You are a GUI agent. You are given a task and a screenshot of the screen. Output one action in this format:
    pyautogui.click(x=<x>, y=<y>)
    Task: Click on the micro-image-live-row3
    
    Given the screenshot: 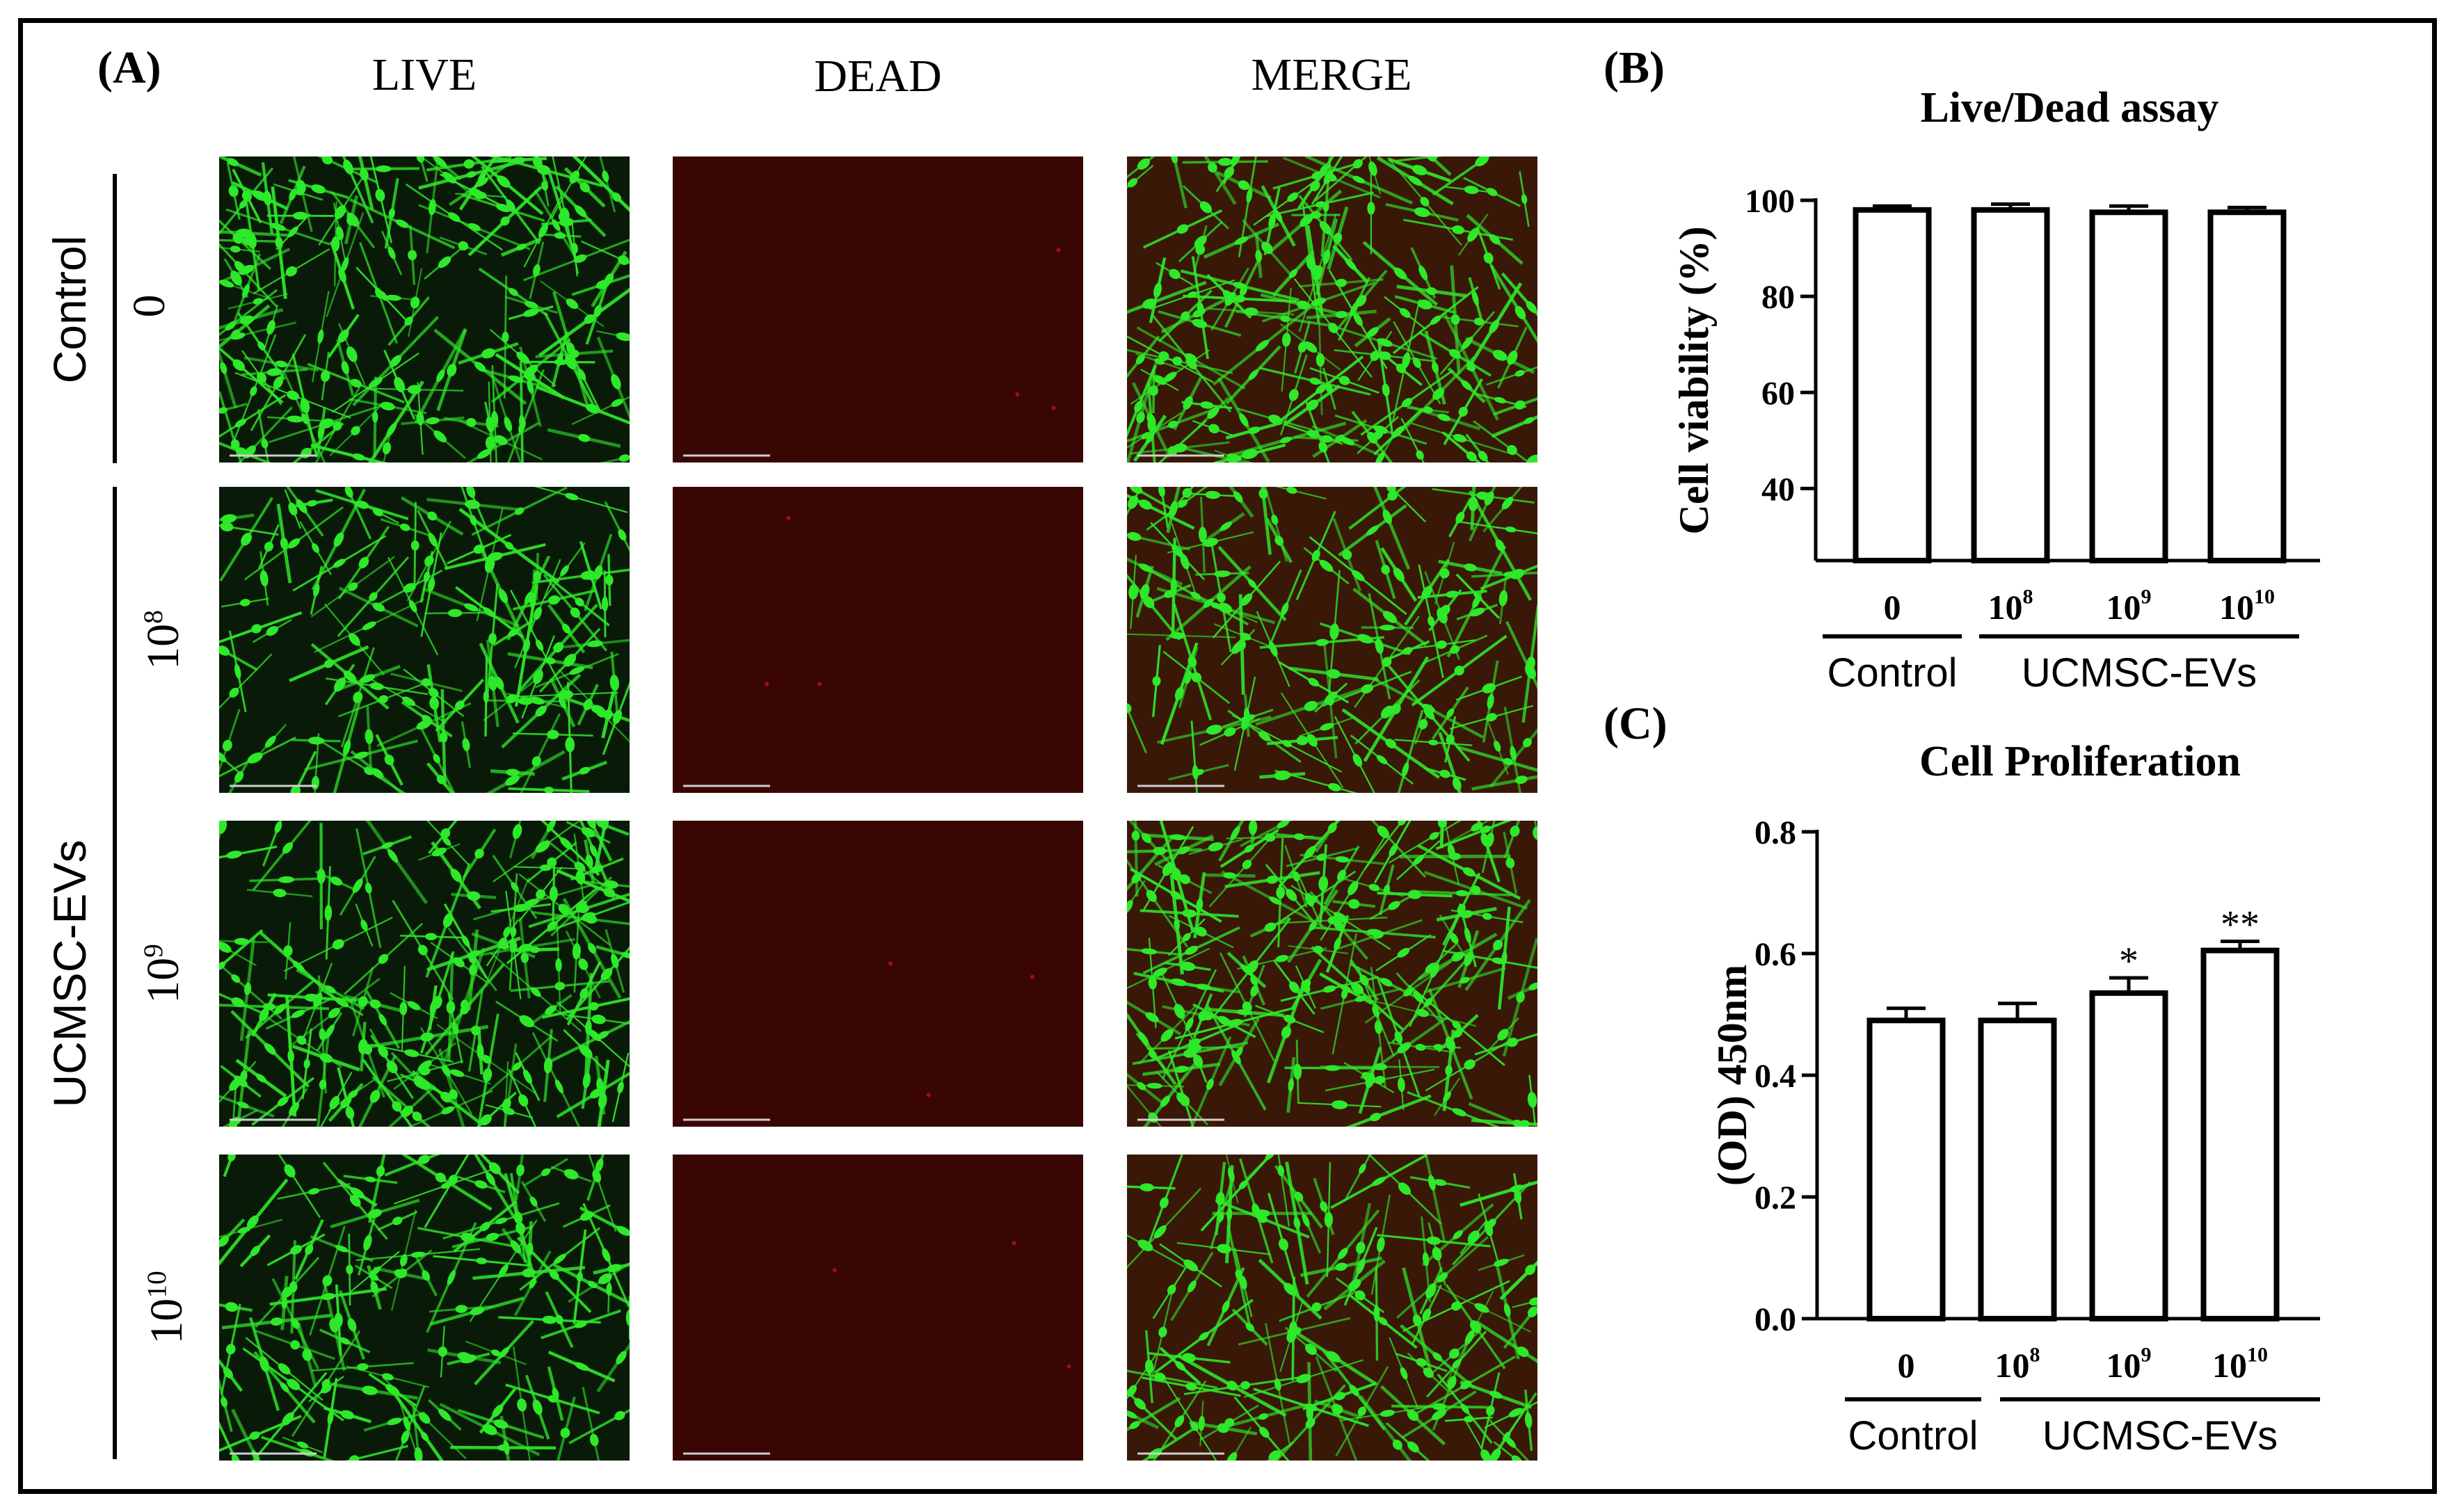 What is the action you would take?
    pyautogui.click(x=425, y=1308)
    